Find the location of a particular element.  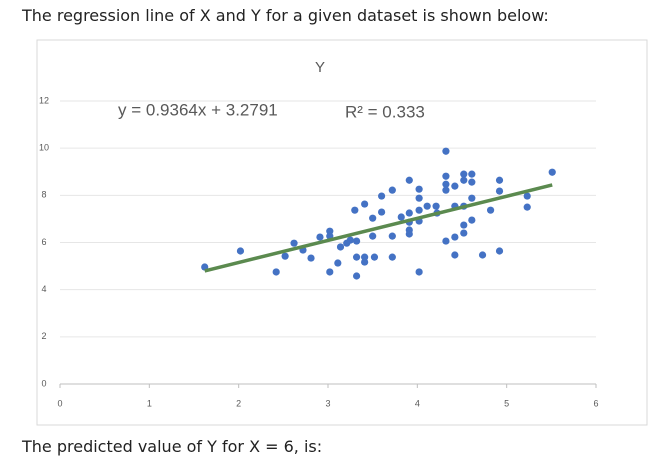

chart-title: Y is located at coordinates (320, 67).